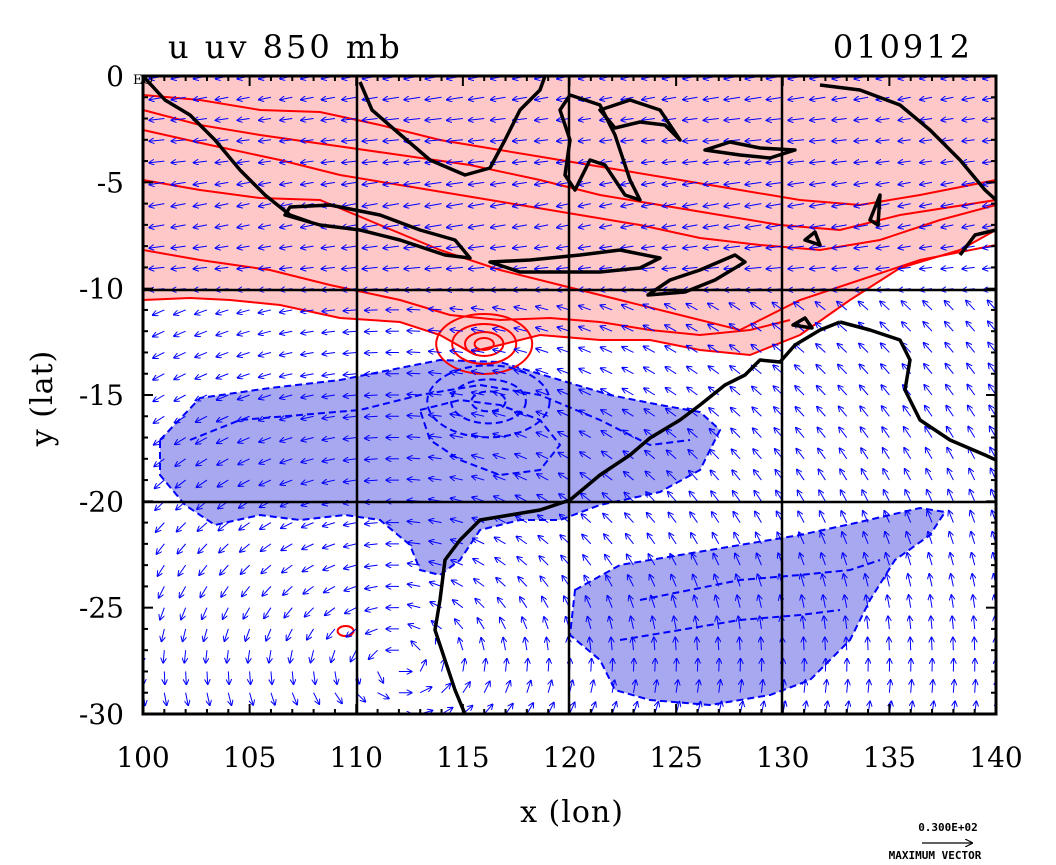 This screenshot has width=1056, height=865. What do you see at coordinates (101, 395) in the screenshot?
I see `y-tick-label: -15` at bounding box center [101, 395].